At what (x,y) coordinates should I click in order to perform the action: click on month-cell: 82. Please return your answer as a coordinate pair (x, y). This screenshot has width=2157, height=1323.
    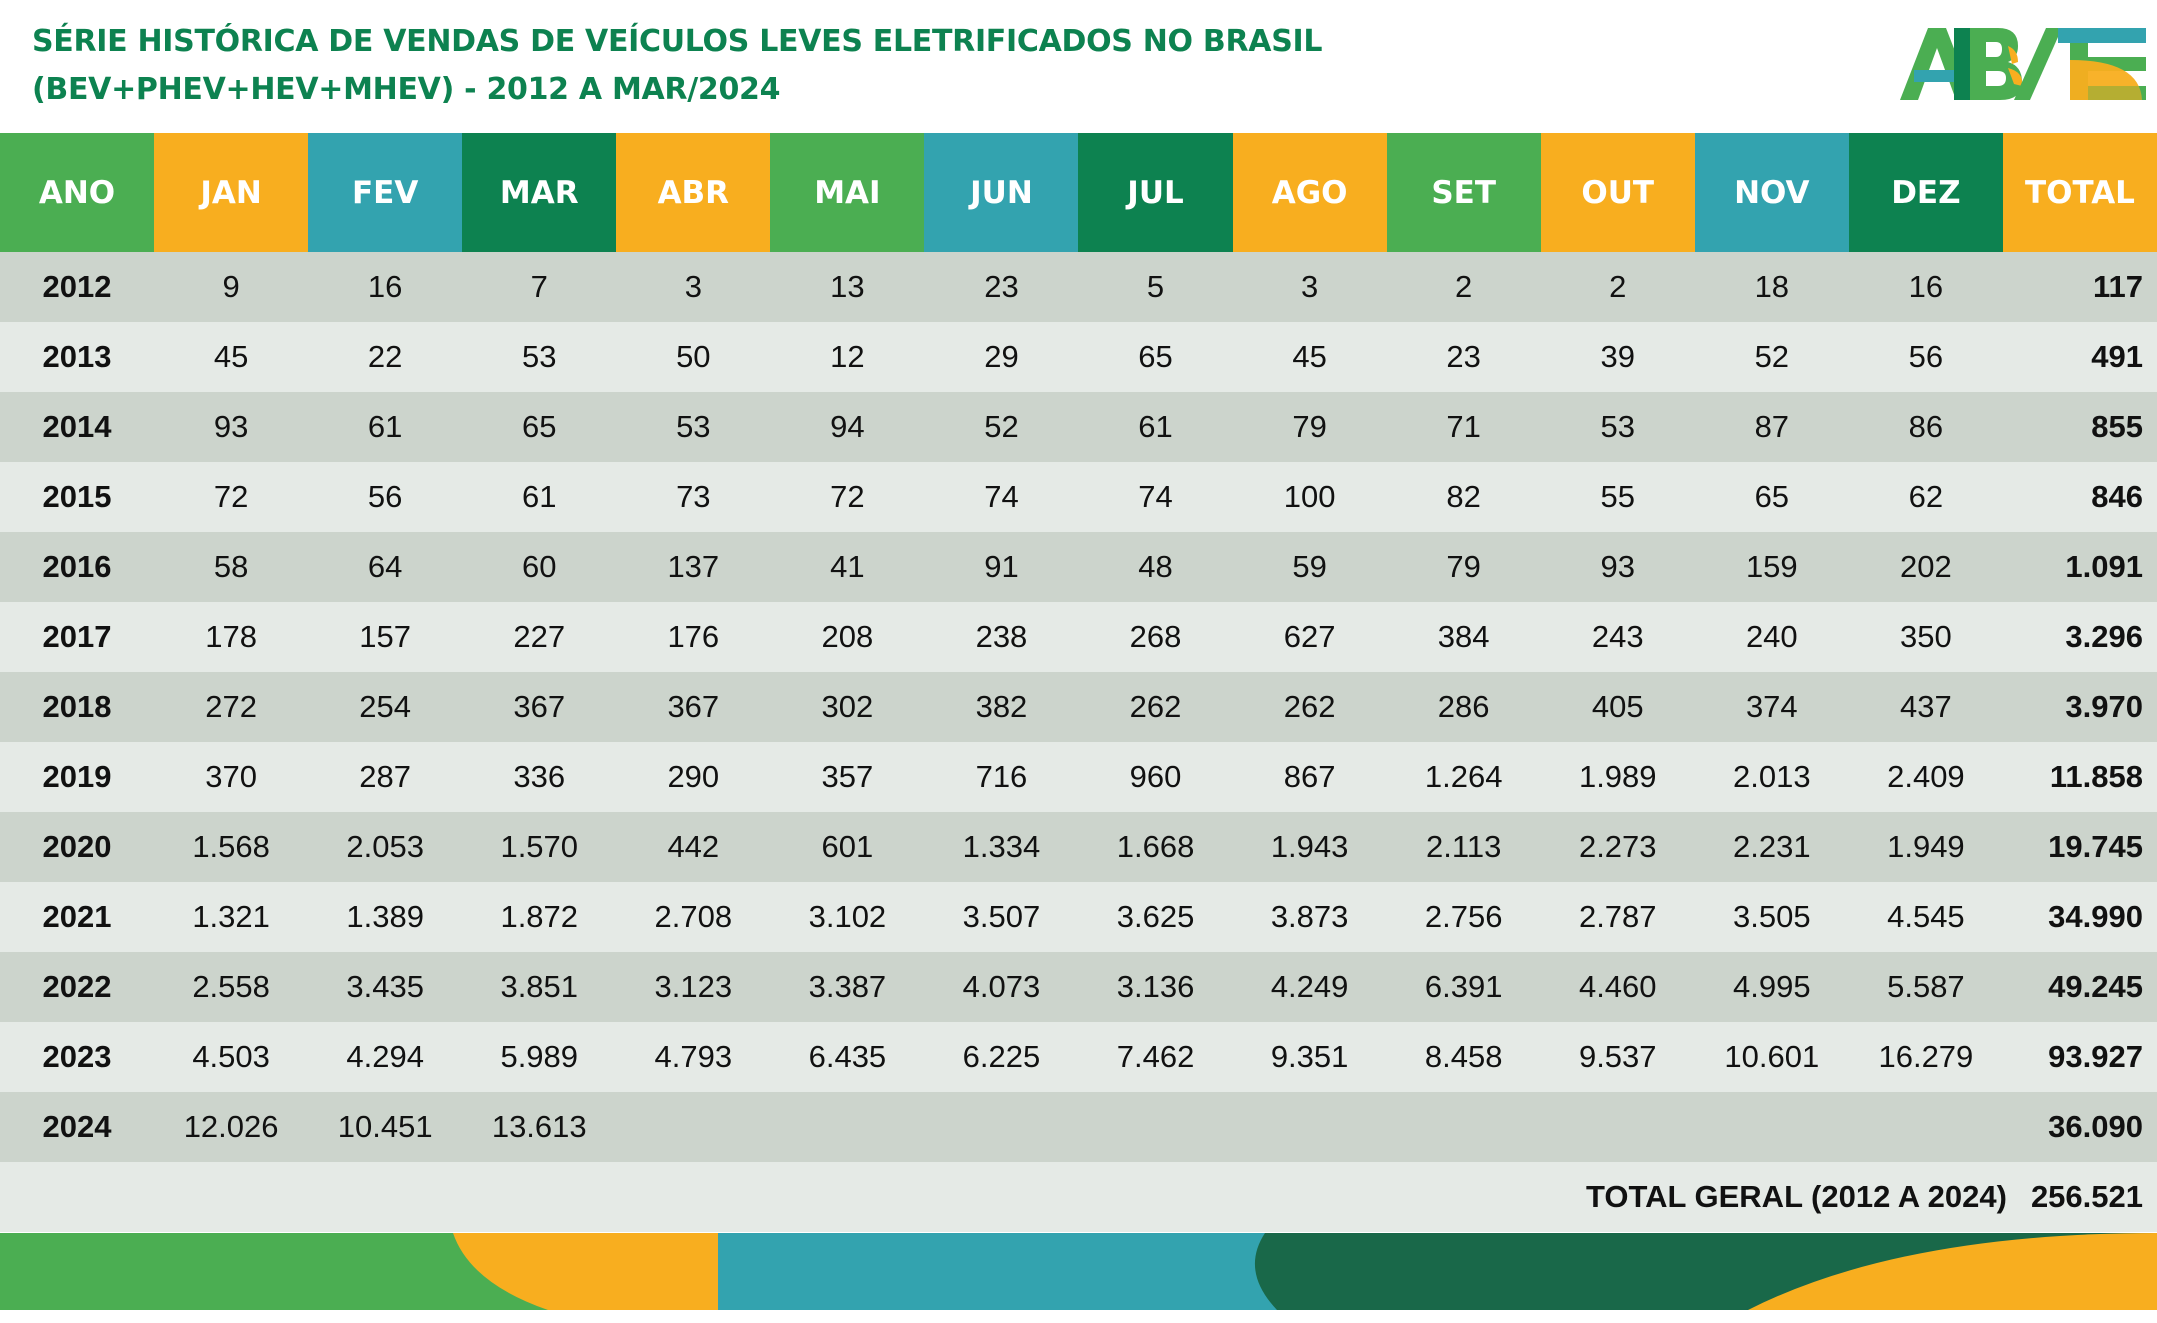
    Looking at the image, I should click on (1463, 496).